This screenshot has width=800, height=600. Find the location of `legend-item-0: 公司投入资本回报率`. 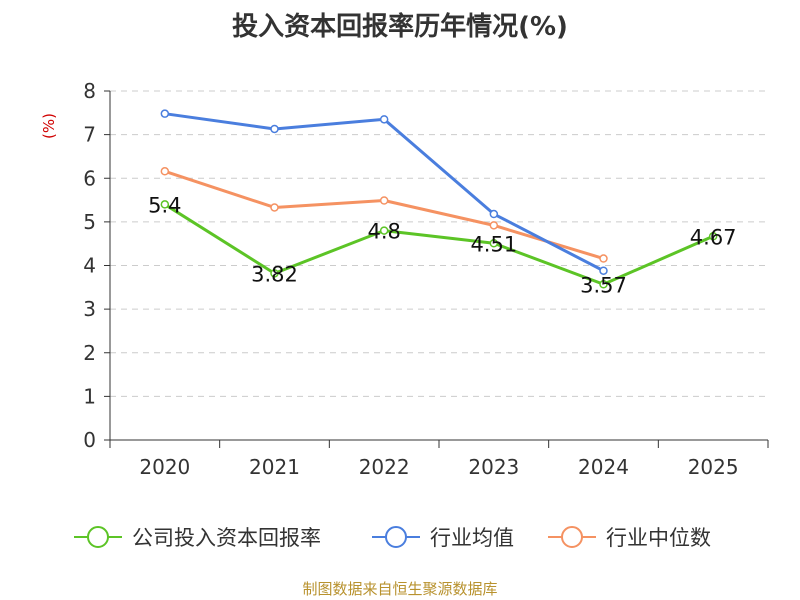

legend-item-0: 公司投入资本回报率 is located at coordinates (197, 538).